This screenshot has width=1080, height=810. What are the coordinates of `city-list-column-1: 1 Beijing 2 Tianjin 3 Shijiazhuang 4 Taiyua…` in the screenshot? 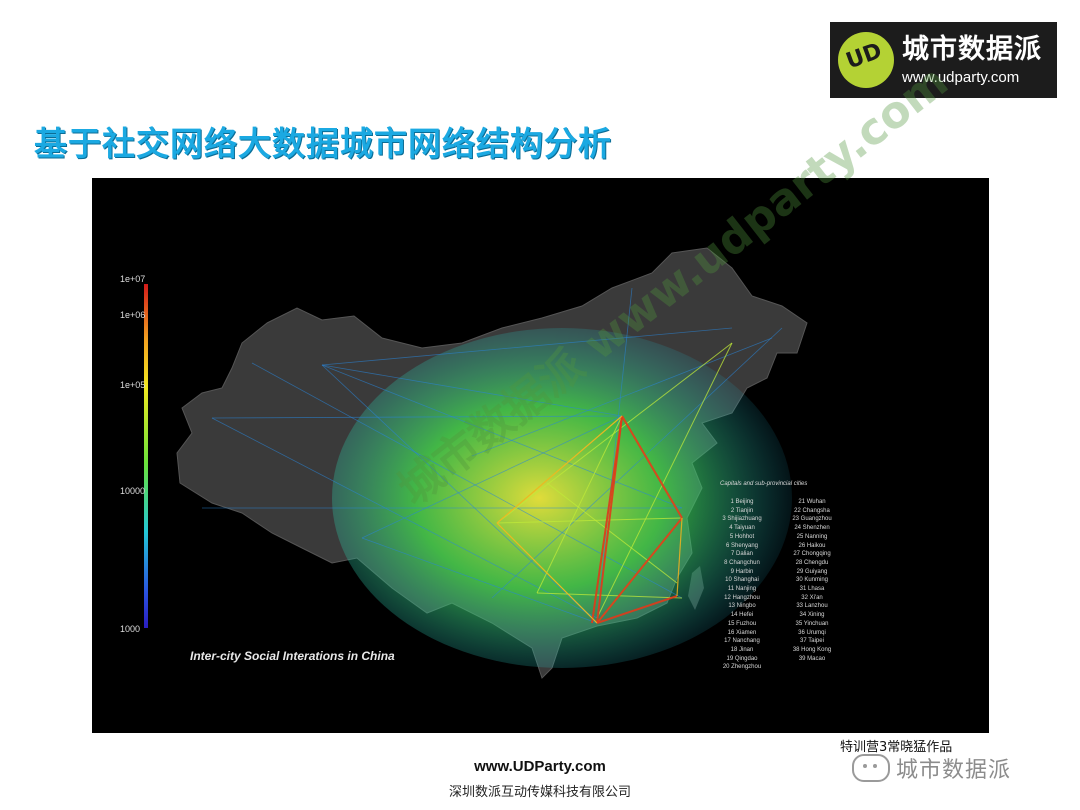 It's located at (742, 585).